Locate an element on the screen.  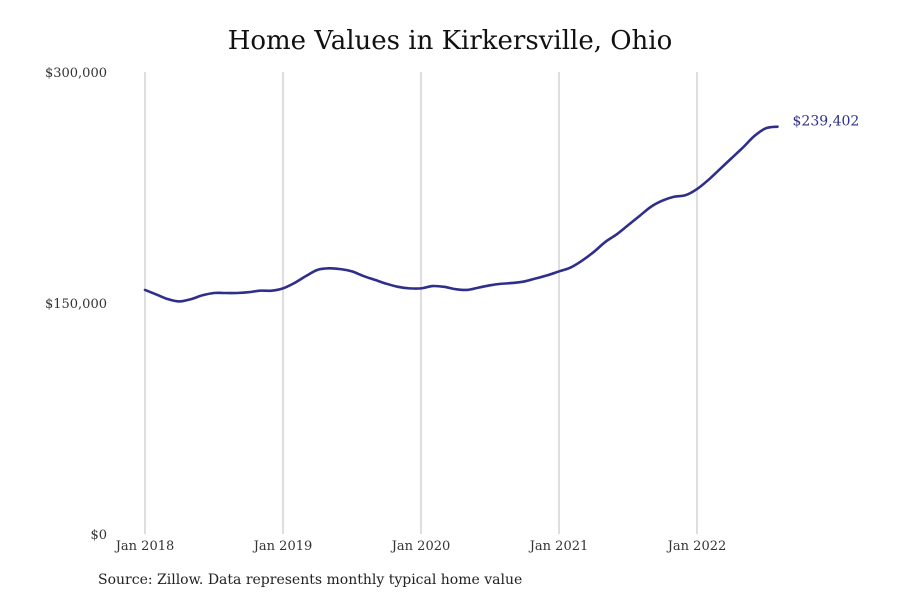
end-value-label: $239,402 is located at coordinates (826, 122).